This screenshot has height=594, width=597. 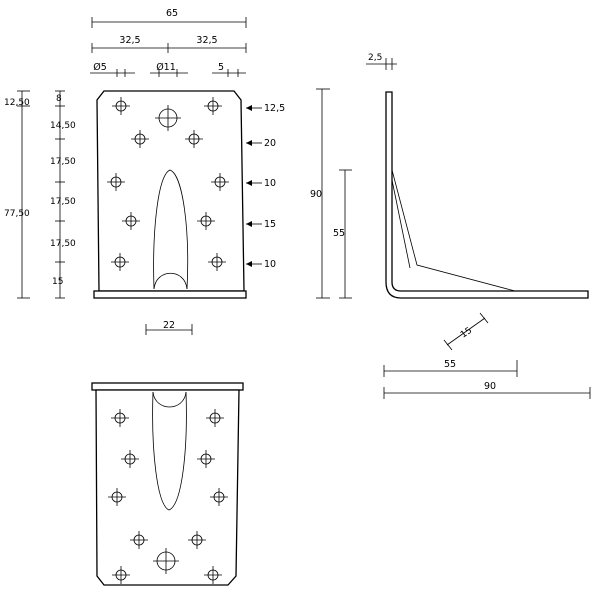 I want to click on dim-right-arrows: 12,5 20 10 15 10, so click(x=265, y=186).